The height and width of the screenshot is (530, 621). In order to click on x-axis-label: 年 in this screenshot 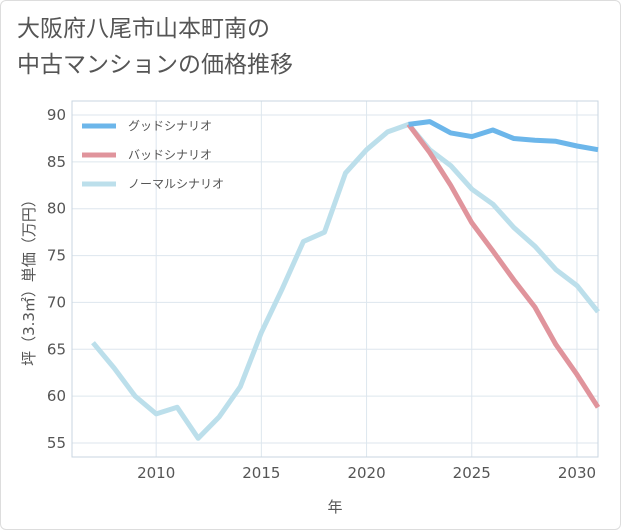, I will do `click(334, 507)`.